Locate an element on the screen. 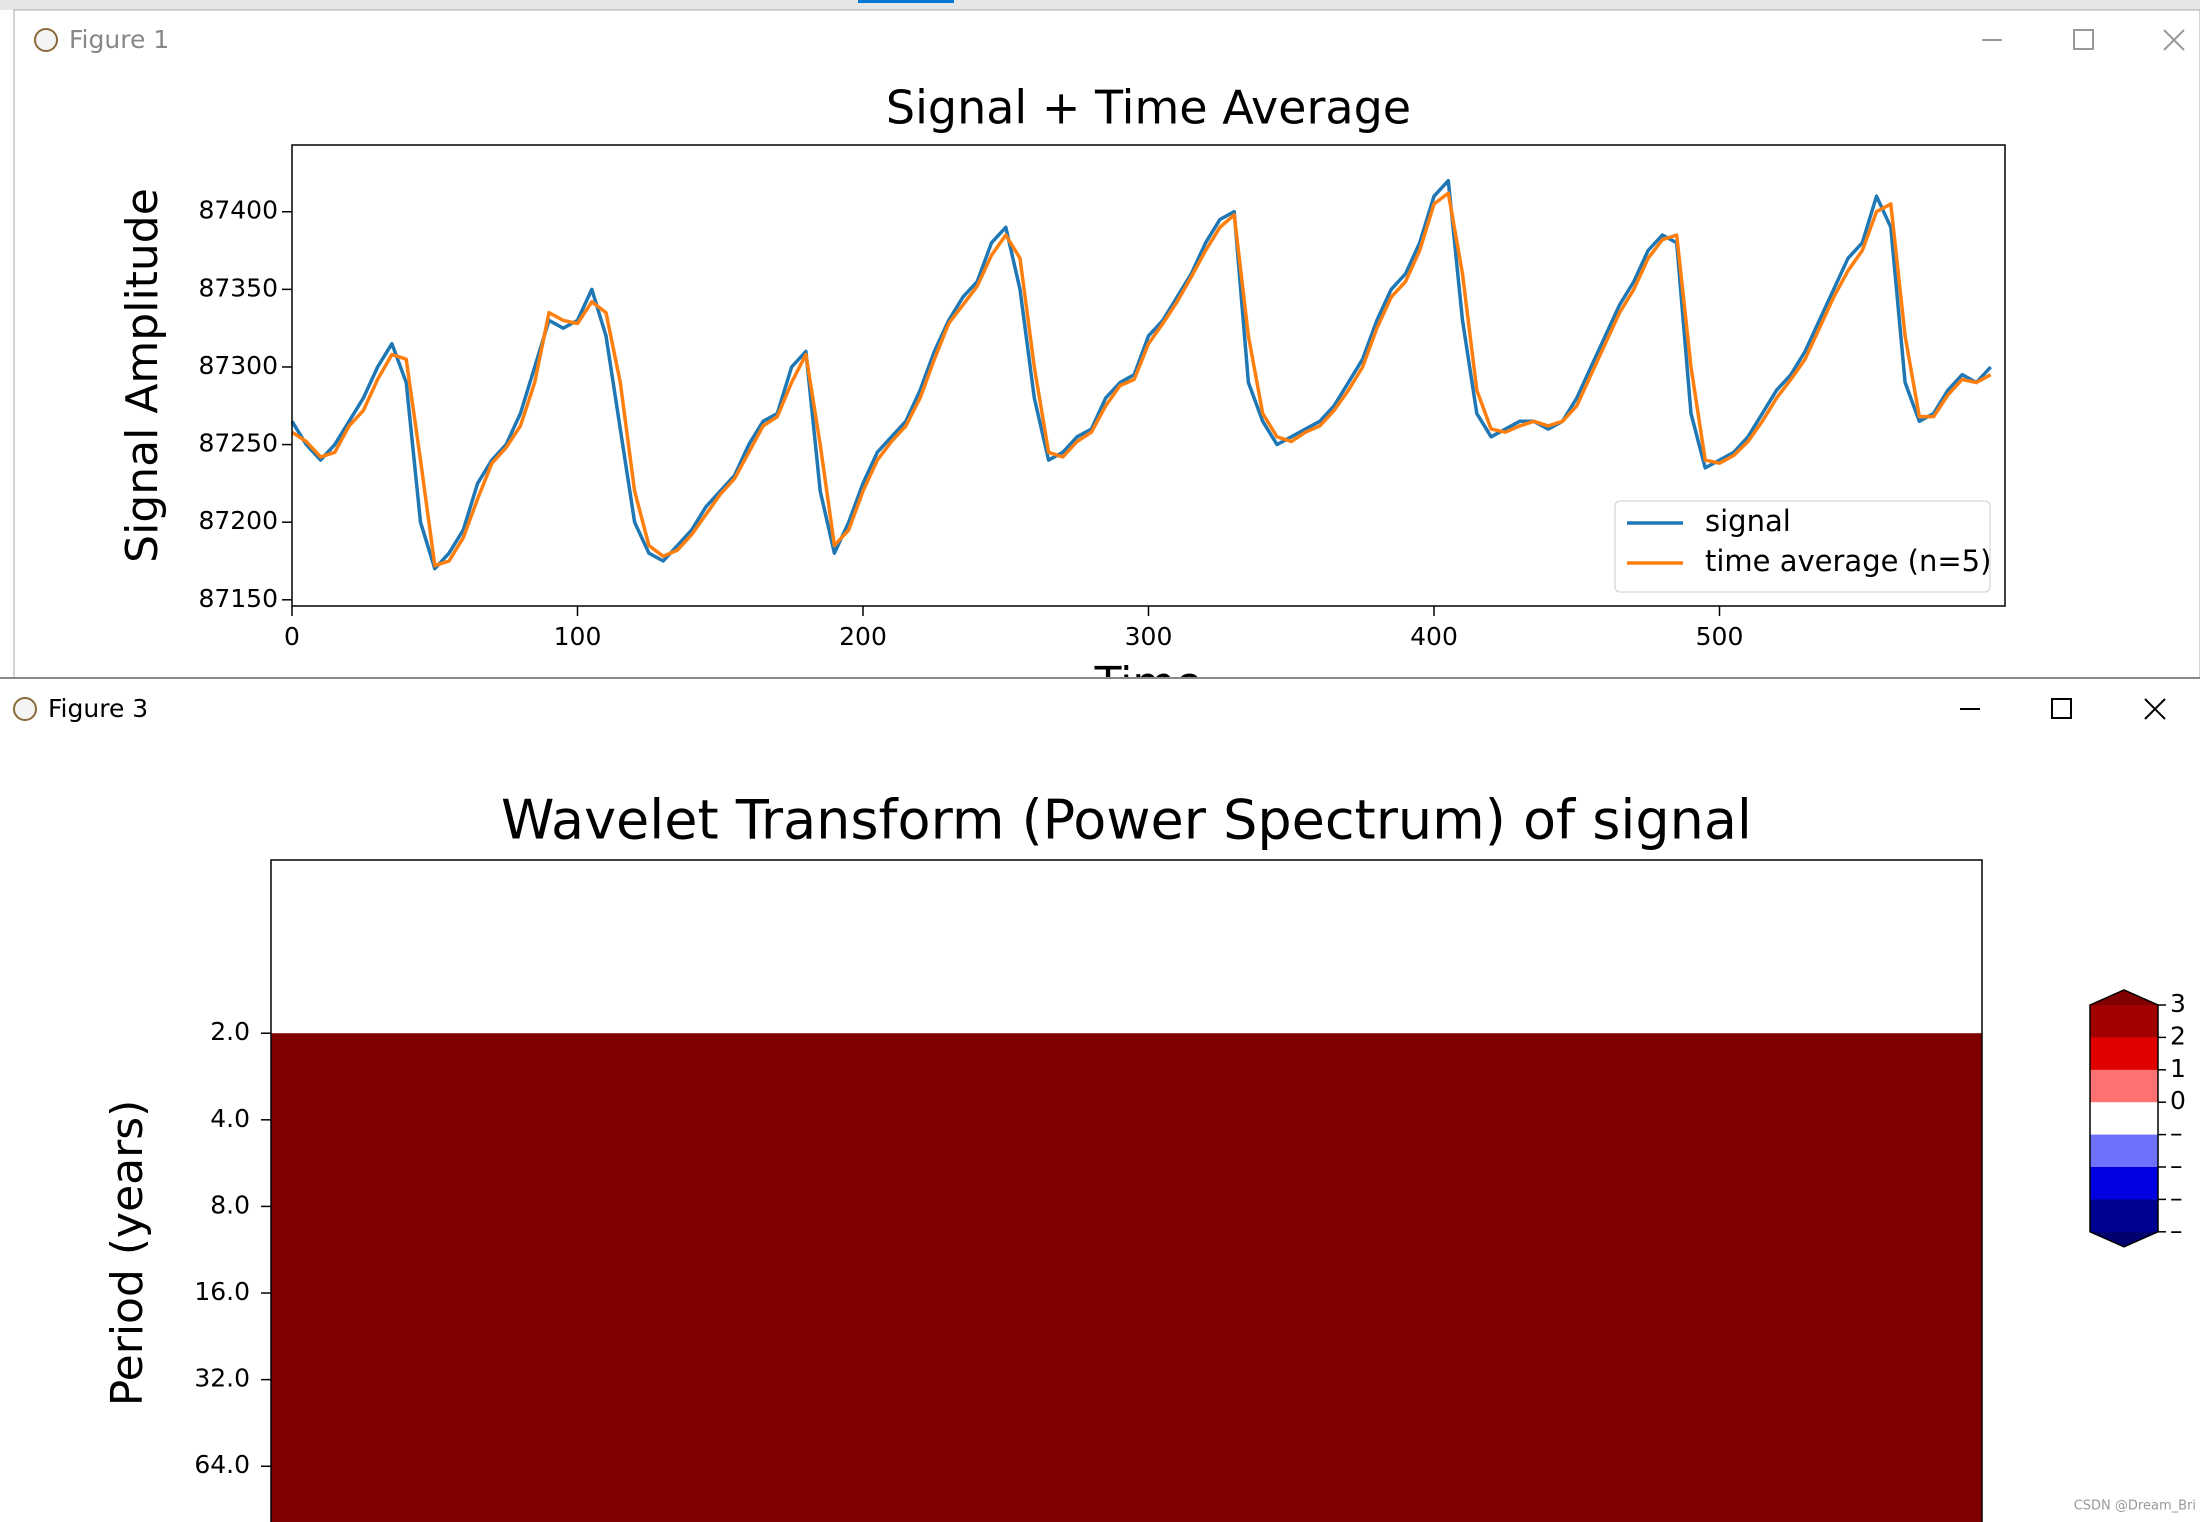 Image resolution: width=2200 pixels, height=1522 pixels. colorbar-tick-label: 2 is located at coordinates (2178, 1035).